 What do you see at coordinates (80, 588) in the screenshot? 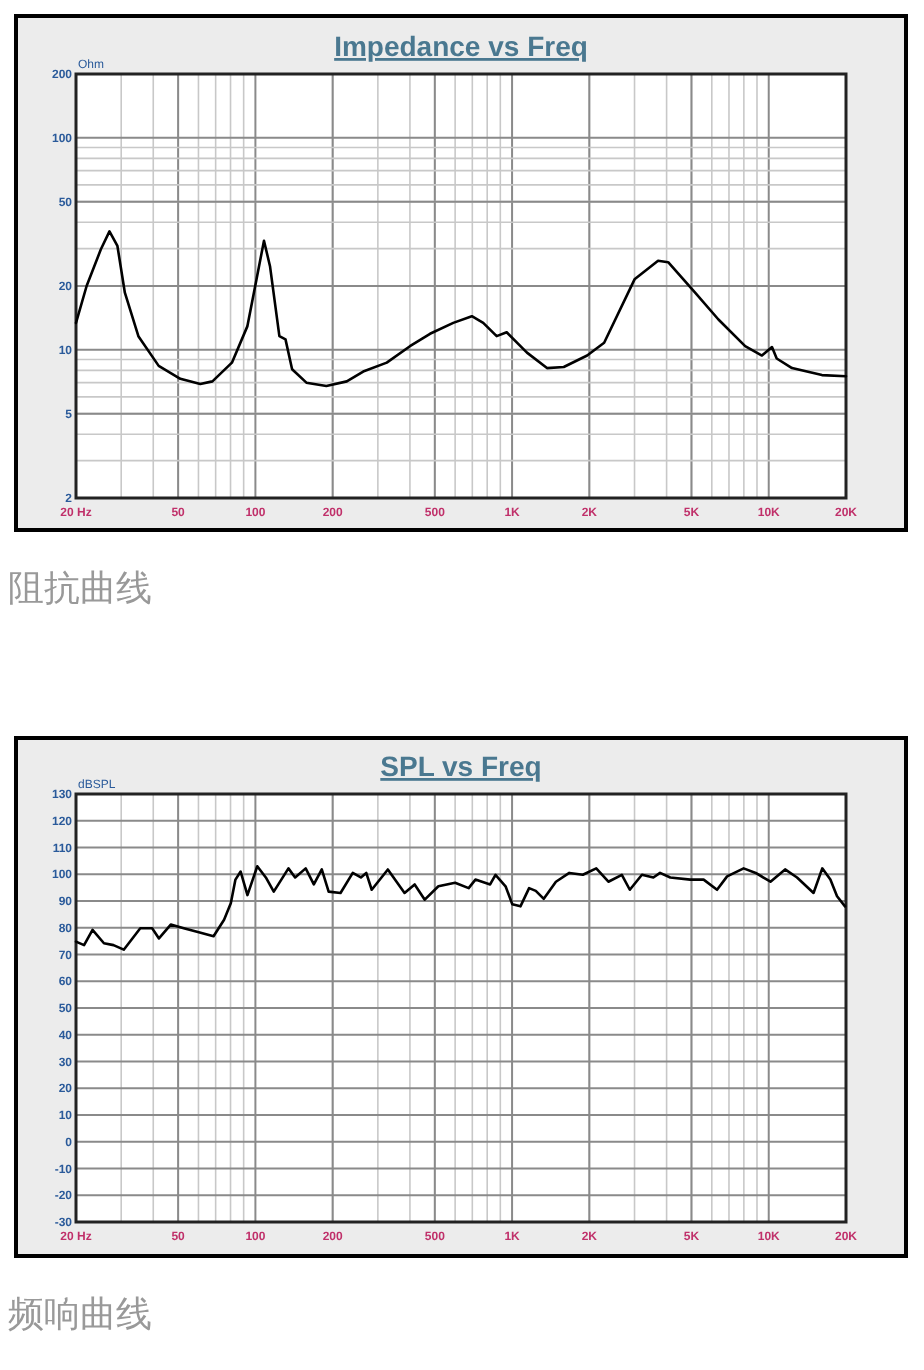
I see `text: 阻抗曲线` at bounding box center [80, 588].